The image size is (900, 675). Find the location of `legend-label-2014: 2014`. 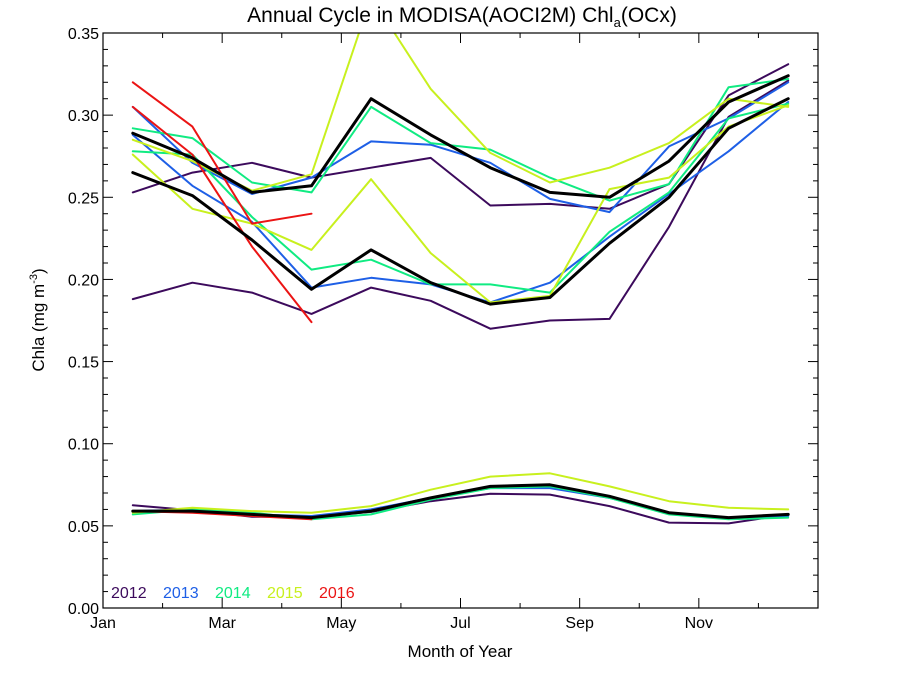

legend-label-2014: 2014 is located at coordinates (233, 593).